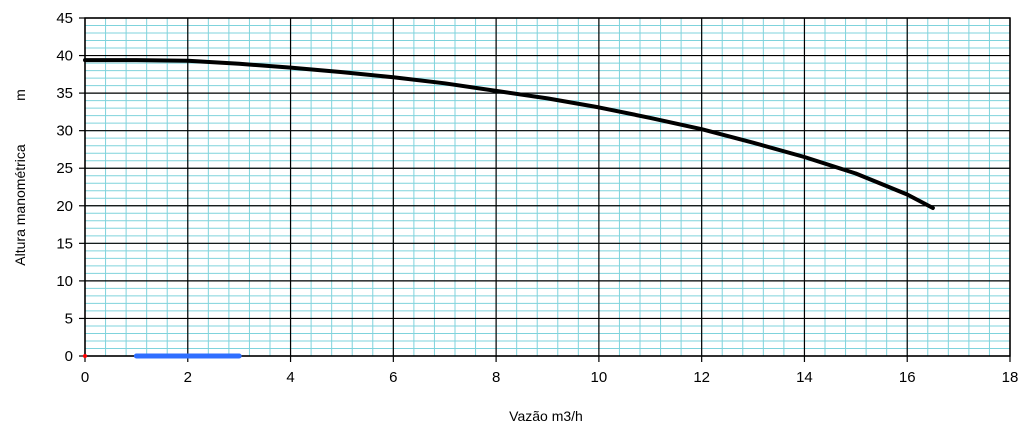 The width and height of the screenshot is (1025, 428). What do you see at coordinates (701, 377) in the screenshot?
I see `x-tick-label: 12` at bounding box center [701, 377].